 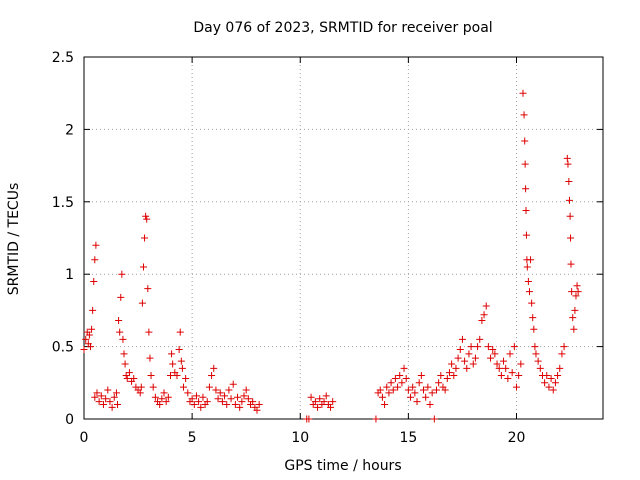 I want to click on x-tick-label: 5, so click(x=192, y=438).